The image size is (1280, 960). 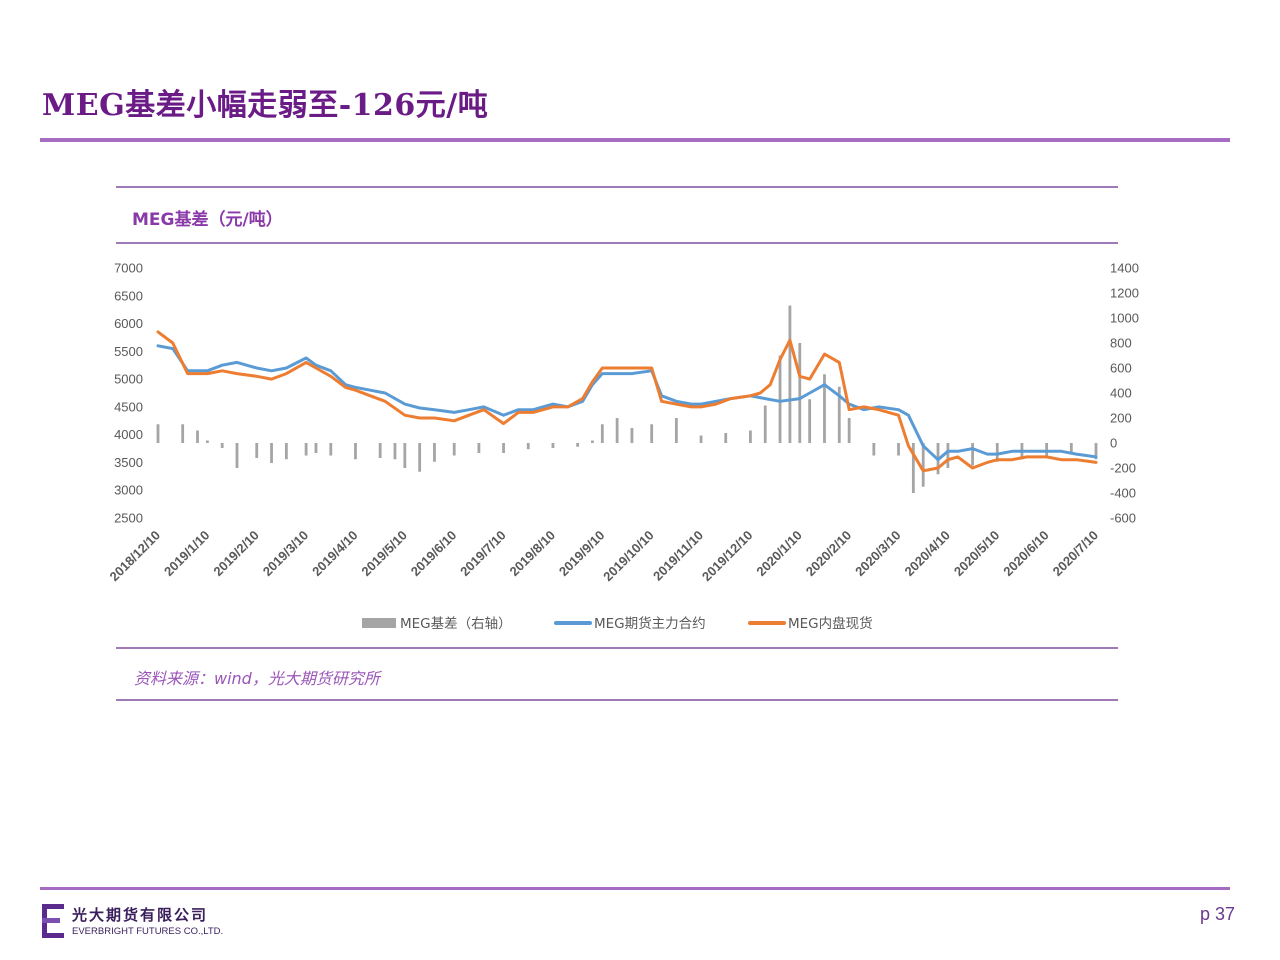 What do you see at coordinates (128, 406) in the screenshot?
I see `left-tick-label: 4500` at bounding box center [128, 406].